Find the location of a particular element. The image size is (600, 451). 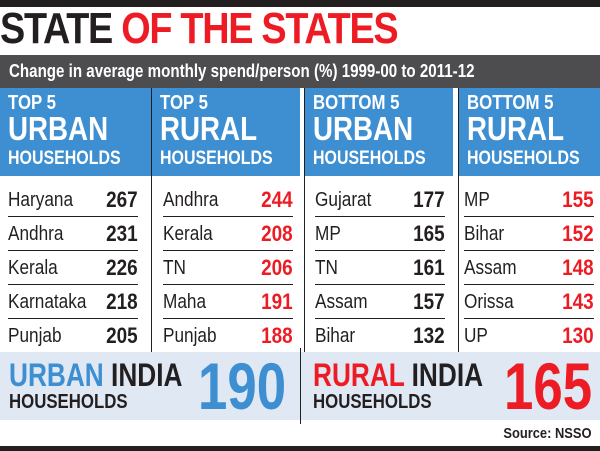

state-value: 231 is located at coordinates (122, 233).